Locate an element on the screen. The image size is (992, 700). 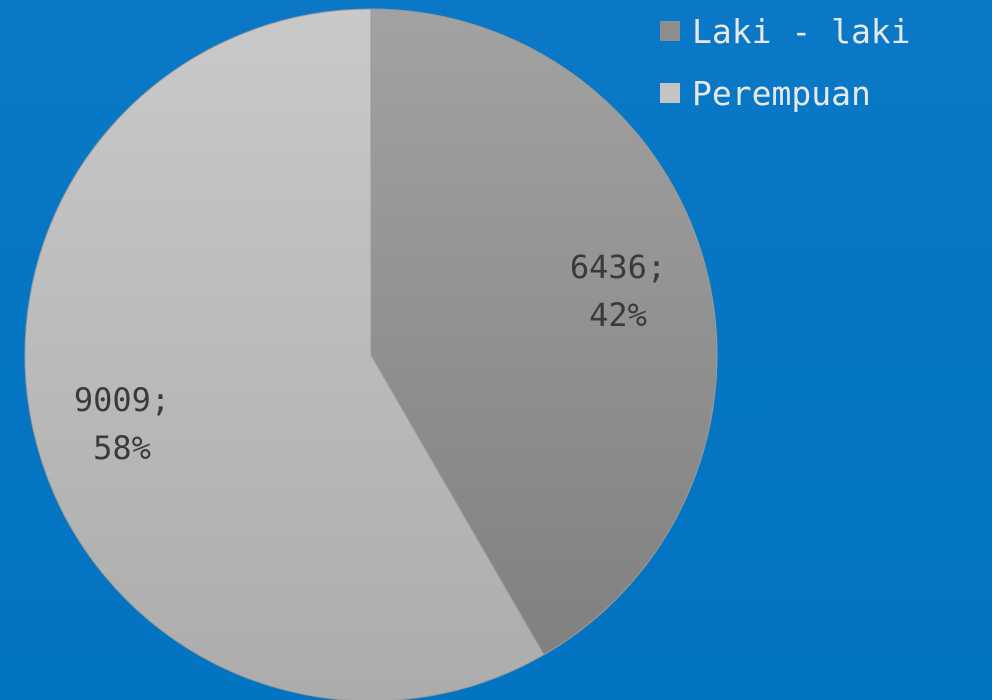
legend-item-laki-laki: Laki - laki is located at coordinates (785, 31).